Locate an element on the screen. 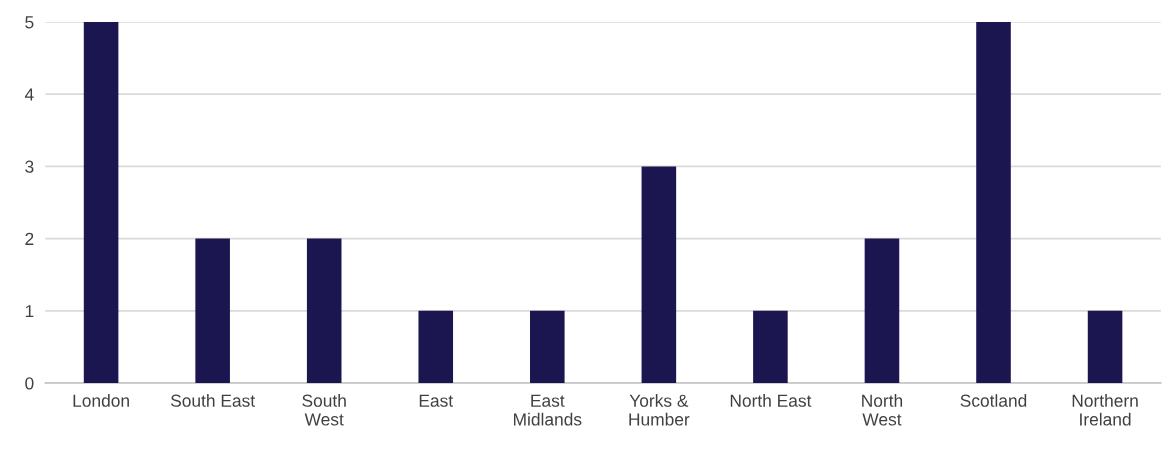 This screenshot has width=1162, height=453. y-tick-label: 2 is located at coordinates (29, 238).